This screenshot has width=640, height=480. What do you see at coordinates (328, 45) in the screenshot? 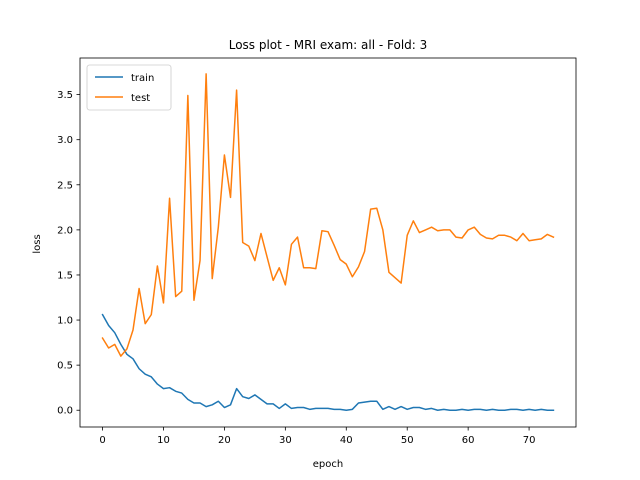
I see `chart-title: Loss plot - MRI exam: all - Fold: 3` at bounding box center [328, 45].